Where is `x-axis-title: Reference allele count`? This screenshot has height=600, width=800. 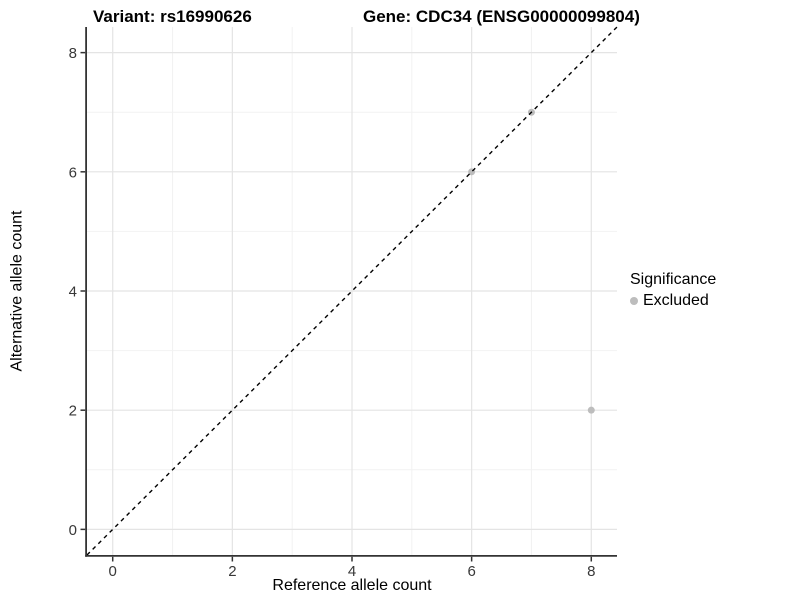
x-axis-title: Reference allele count is located at coordinates (352, 585).